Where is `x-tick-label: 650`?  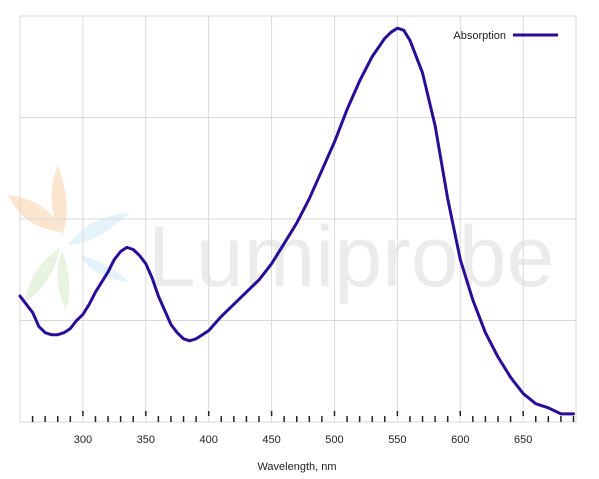 x-tick-label: 650 is located at coordinates (523, 440).